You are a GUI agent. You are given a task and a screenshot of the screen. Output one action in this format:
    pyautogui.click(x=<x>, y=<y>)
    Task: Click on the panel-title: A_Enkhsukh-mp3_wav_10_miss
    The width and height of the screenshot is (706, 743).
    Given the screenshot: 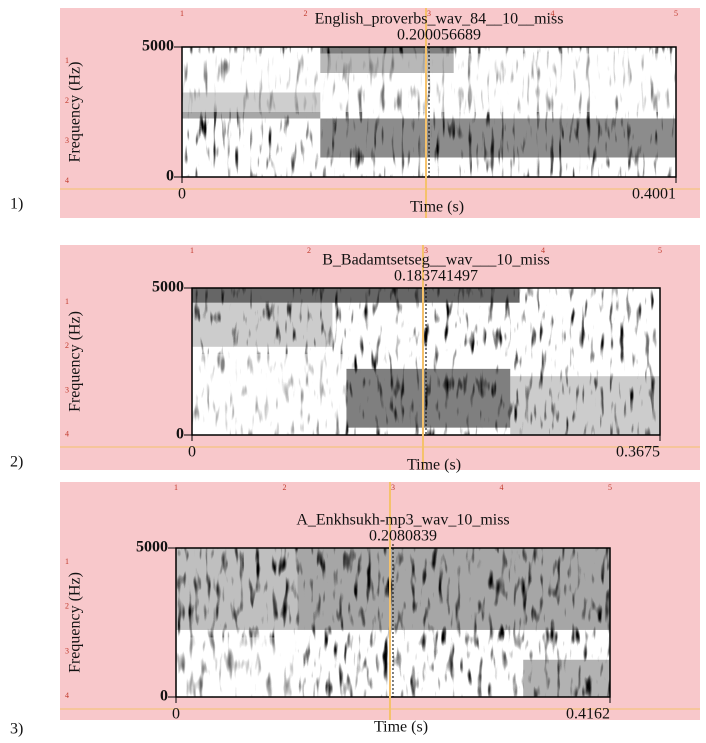 What is the action you would take?
    pyautogui.click(x=402, y=520)
    